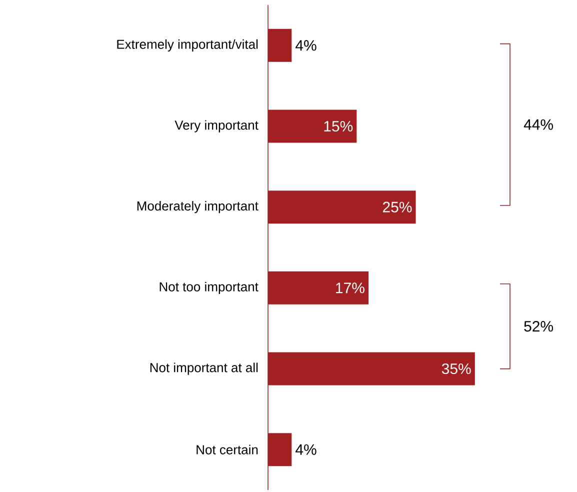 This screenshot has width=577, height=492. What do you see at coordinates (209, 288) in the screenshot?
I see `y-tick-label: Not too important` at bounding box center [209, 288].